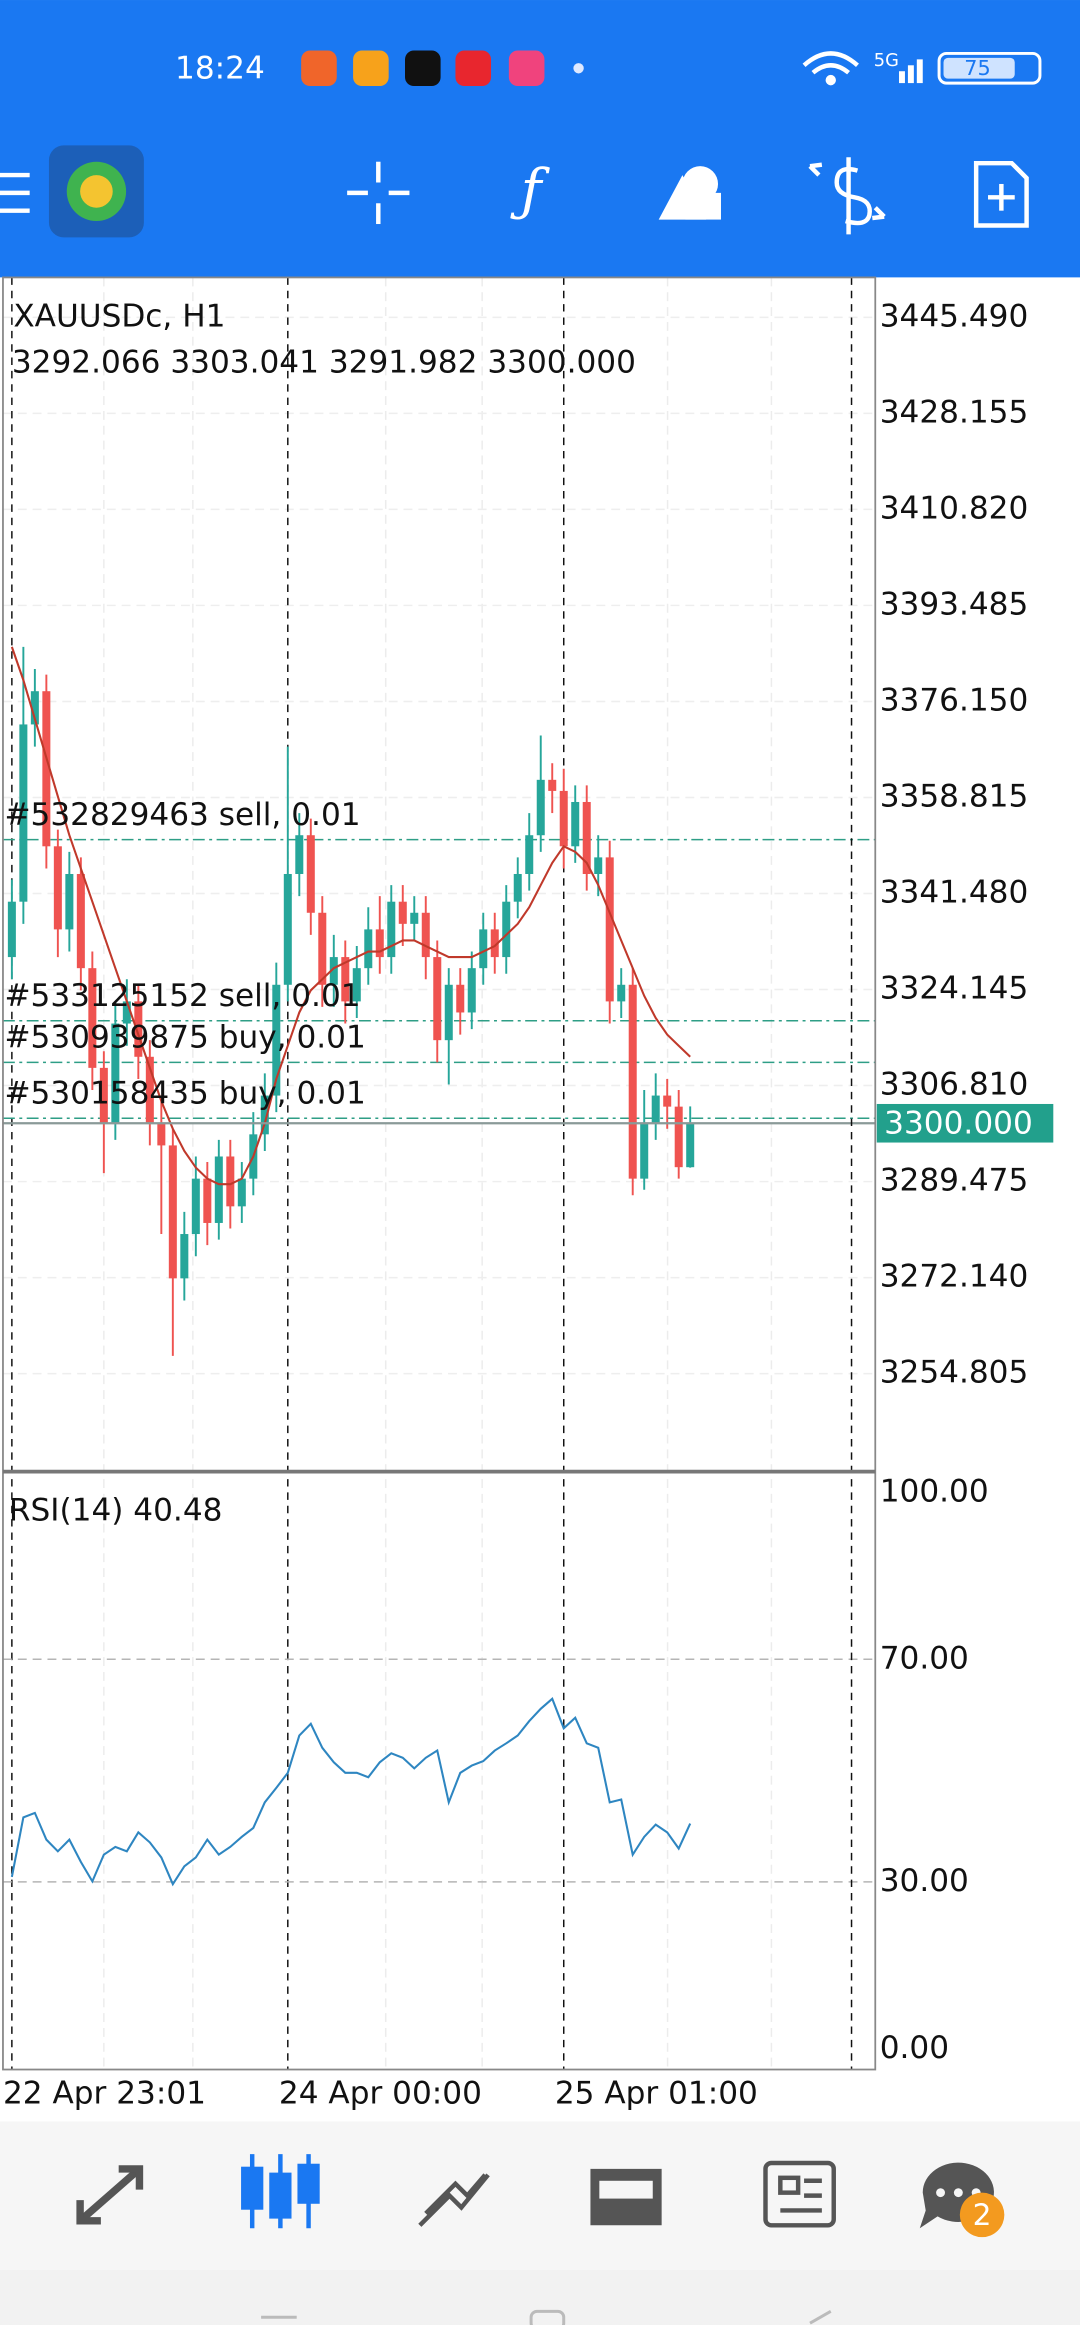 The height and width of the screenshot is (2325, 1080). I want to click on y-tick-label: 30.00, so click(924, 1881).